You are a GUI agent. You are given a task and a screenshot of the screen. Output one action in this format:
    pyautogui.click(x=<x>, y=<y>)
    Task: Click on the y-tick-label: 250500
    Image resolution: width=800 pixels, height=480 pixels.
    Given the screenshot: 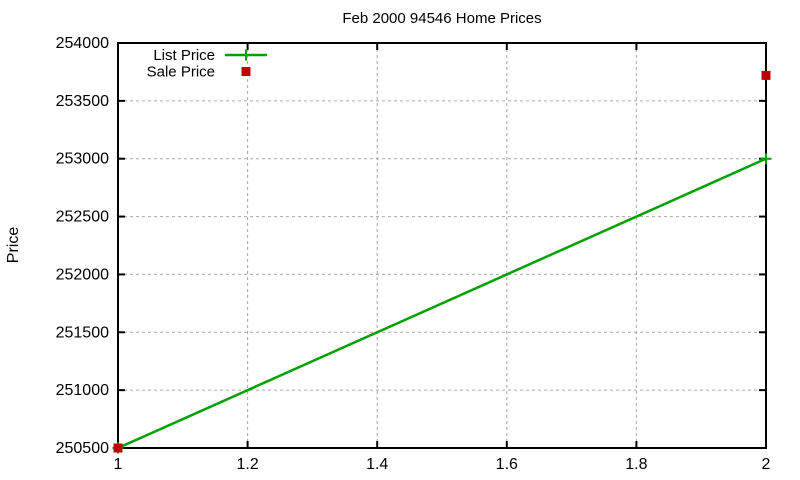 What is the action you would take?
    pyautogui.click(x=82, y=448)
    